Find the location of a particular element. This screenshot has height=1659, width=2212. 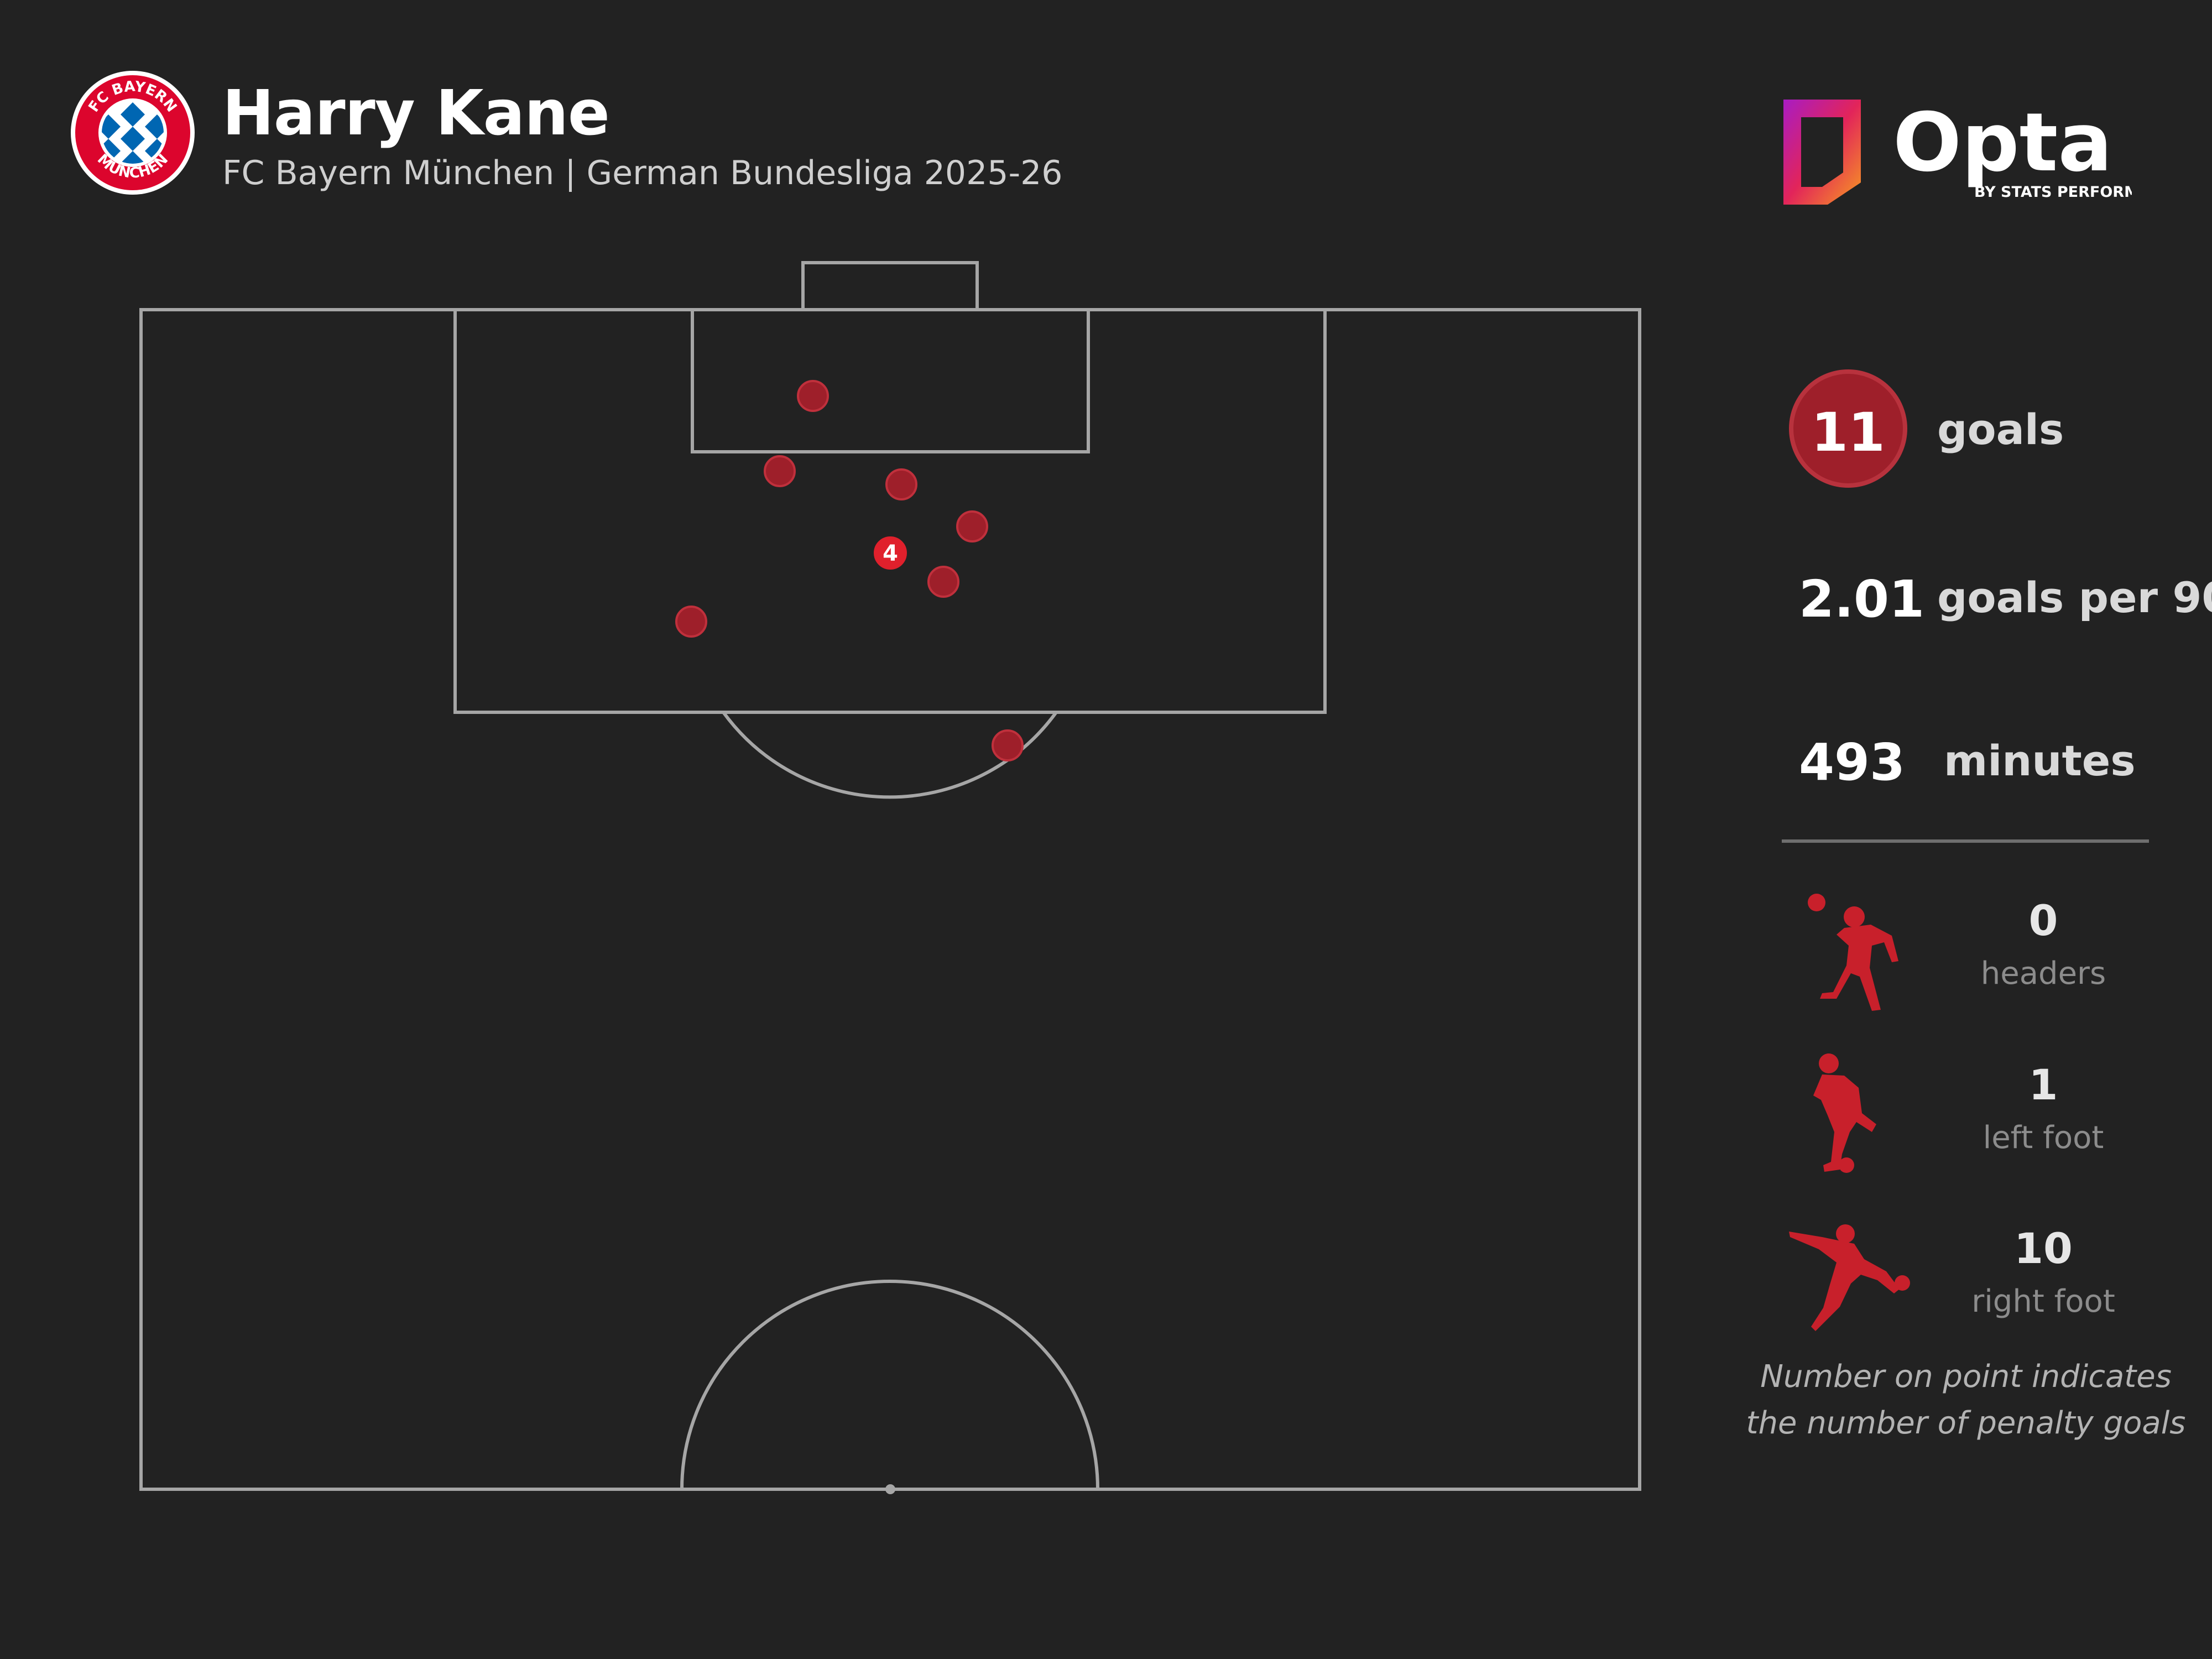

goals-stat: 11 goals is located at coordinates (1988, 436).